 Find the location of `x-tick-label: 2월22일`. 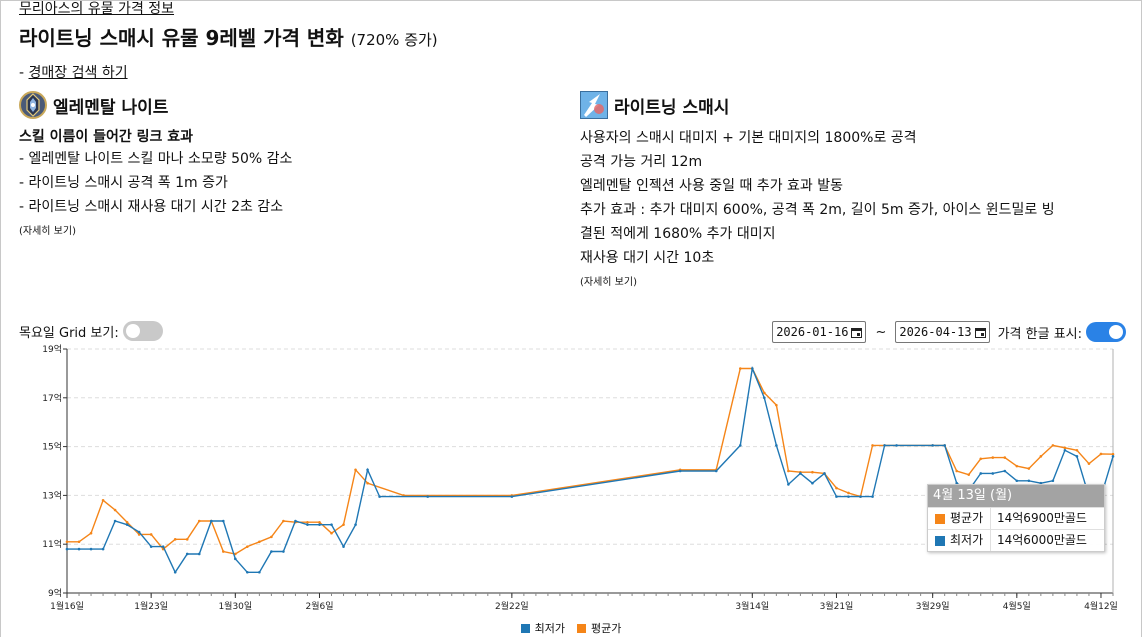

x-tick-label: 2월22일 is located at coordinates (512, 606).